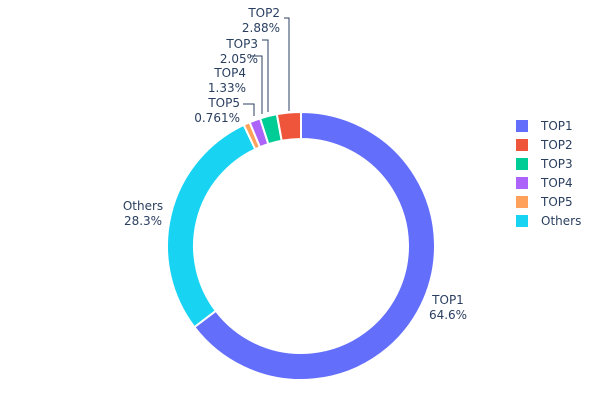 The width and height of the screenshot is (600, 404). I want to click on slice-top2, so click(288, 126).